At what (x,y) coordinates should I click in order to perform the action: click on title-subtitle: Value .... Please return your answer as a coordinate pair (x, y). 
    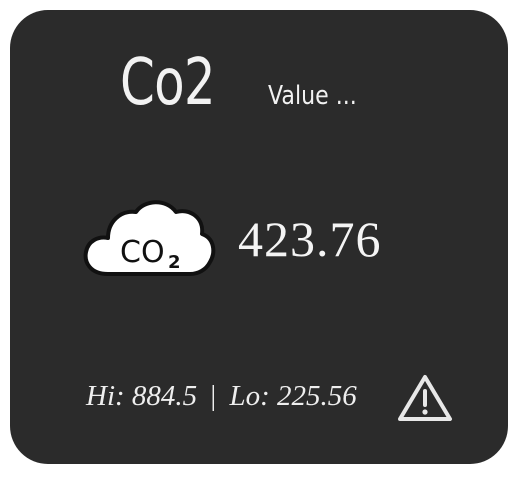
    Looking at the image, I should click on (312, 96).